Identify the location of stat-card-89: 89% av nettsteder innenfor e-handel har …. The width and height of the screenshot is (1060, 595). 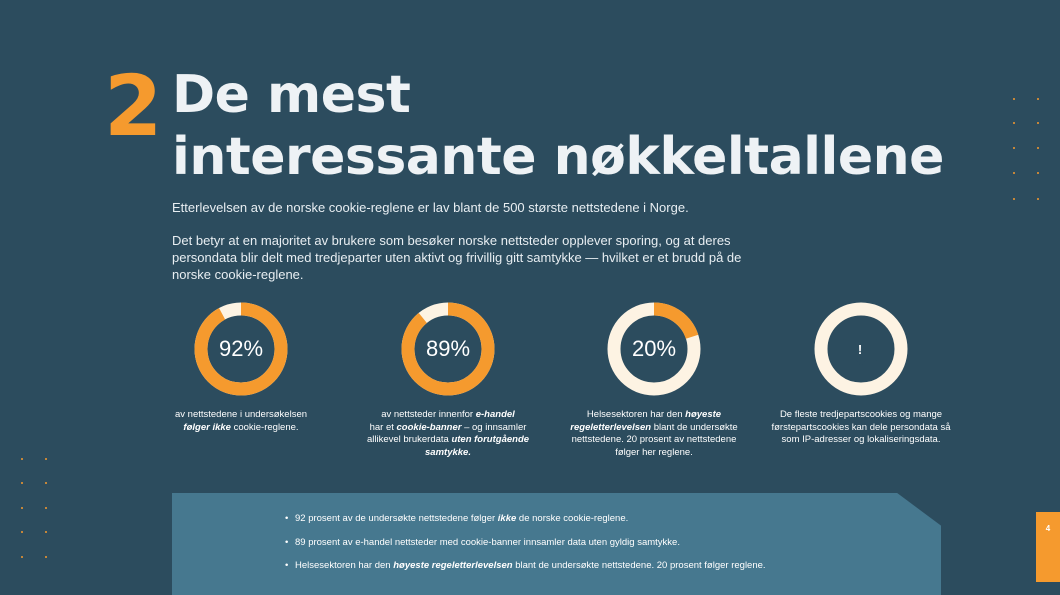
(448, 379).